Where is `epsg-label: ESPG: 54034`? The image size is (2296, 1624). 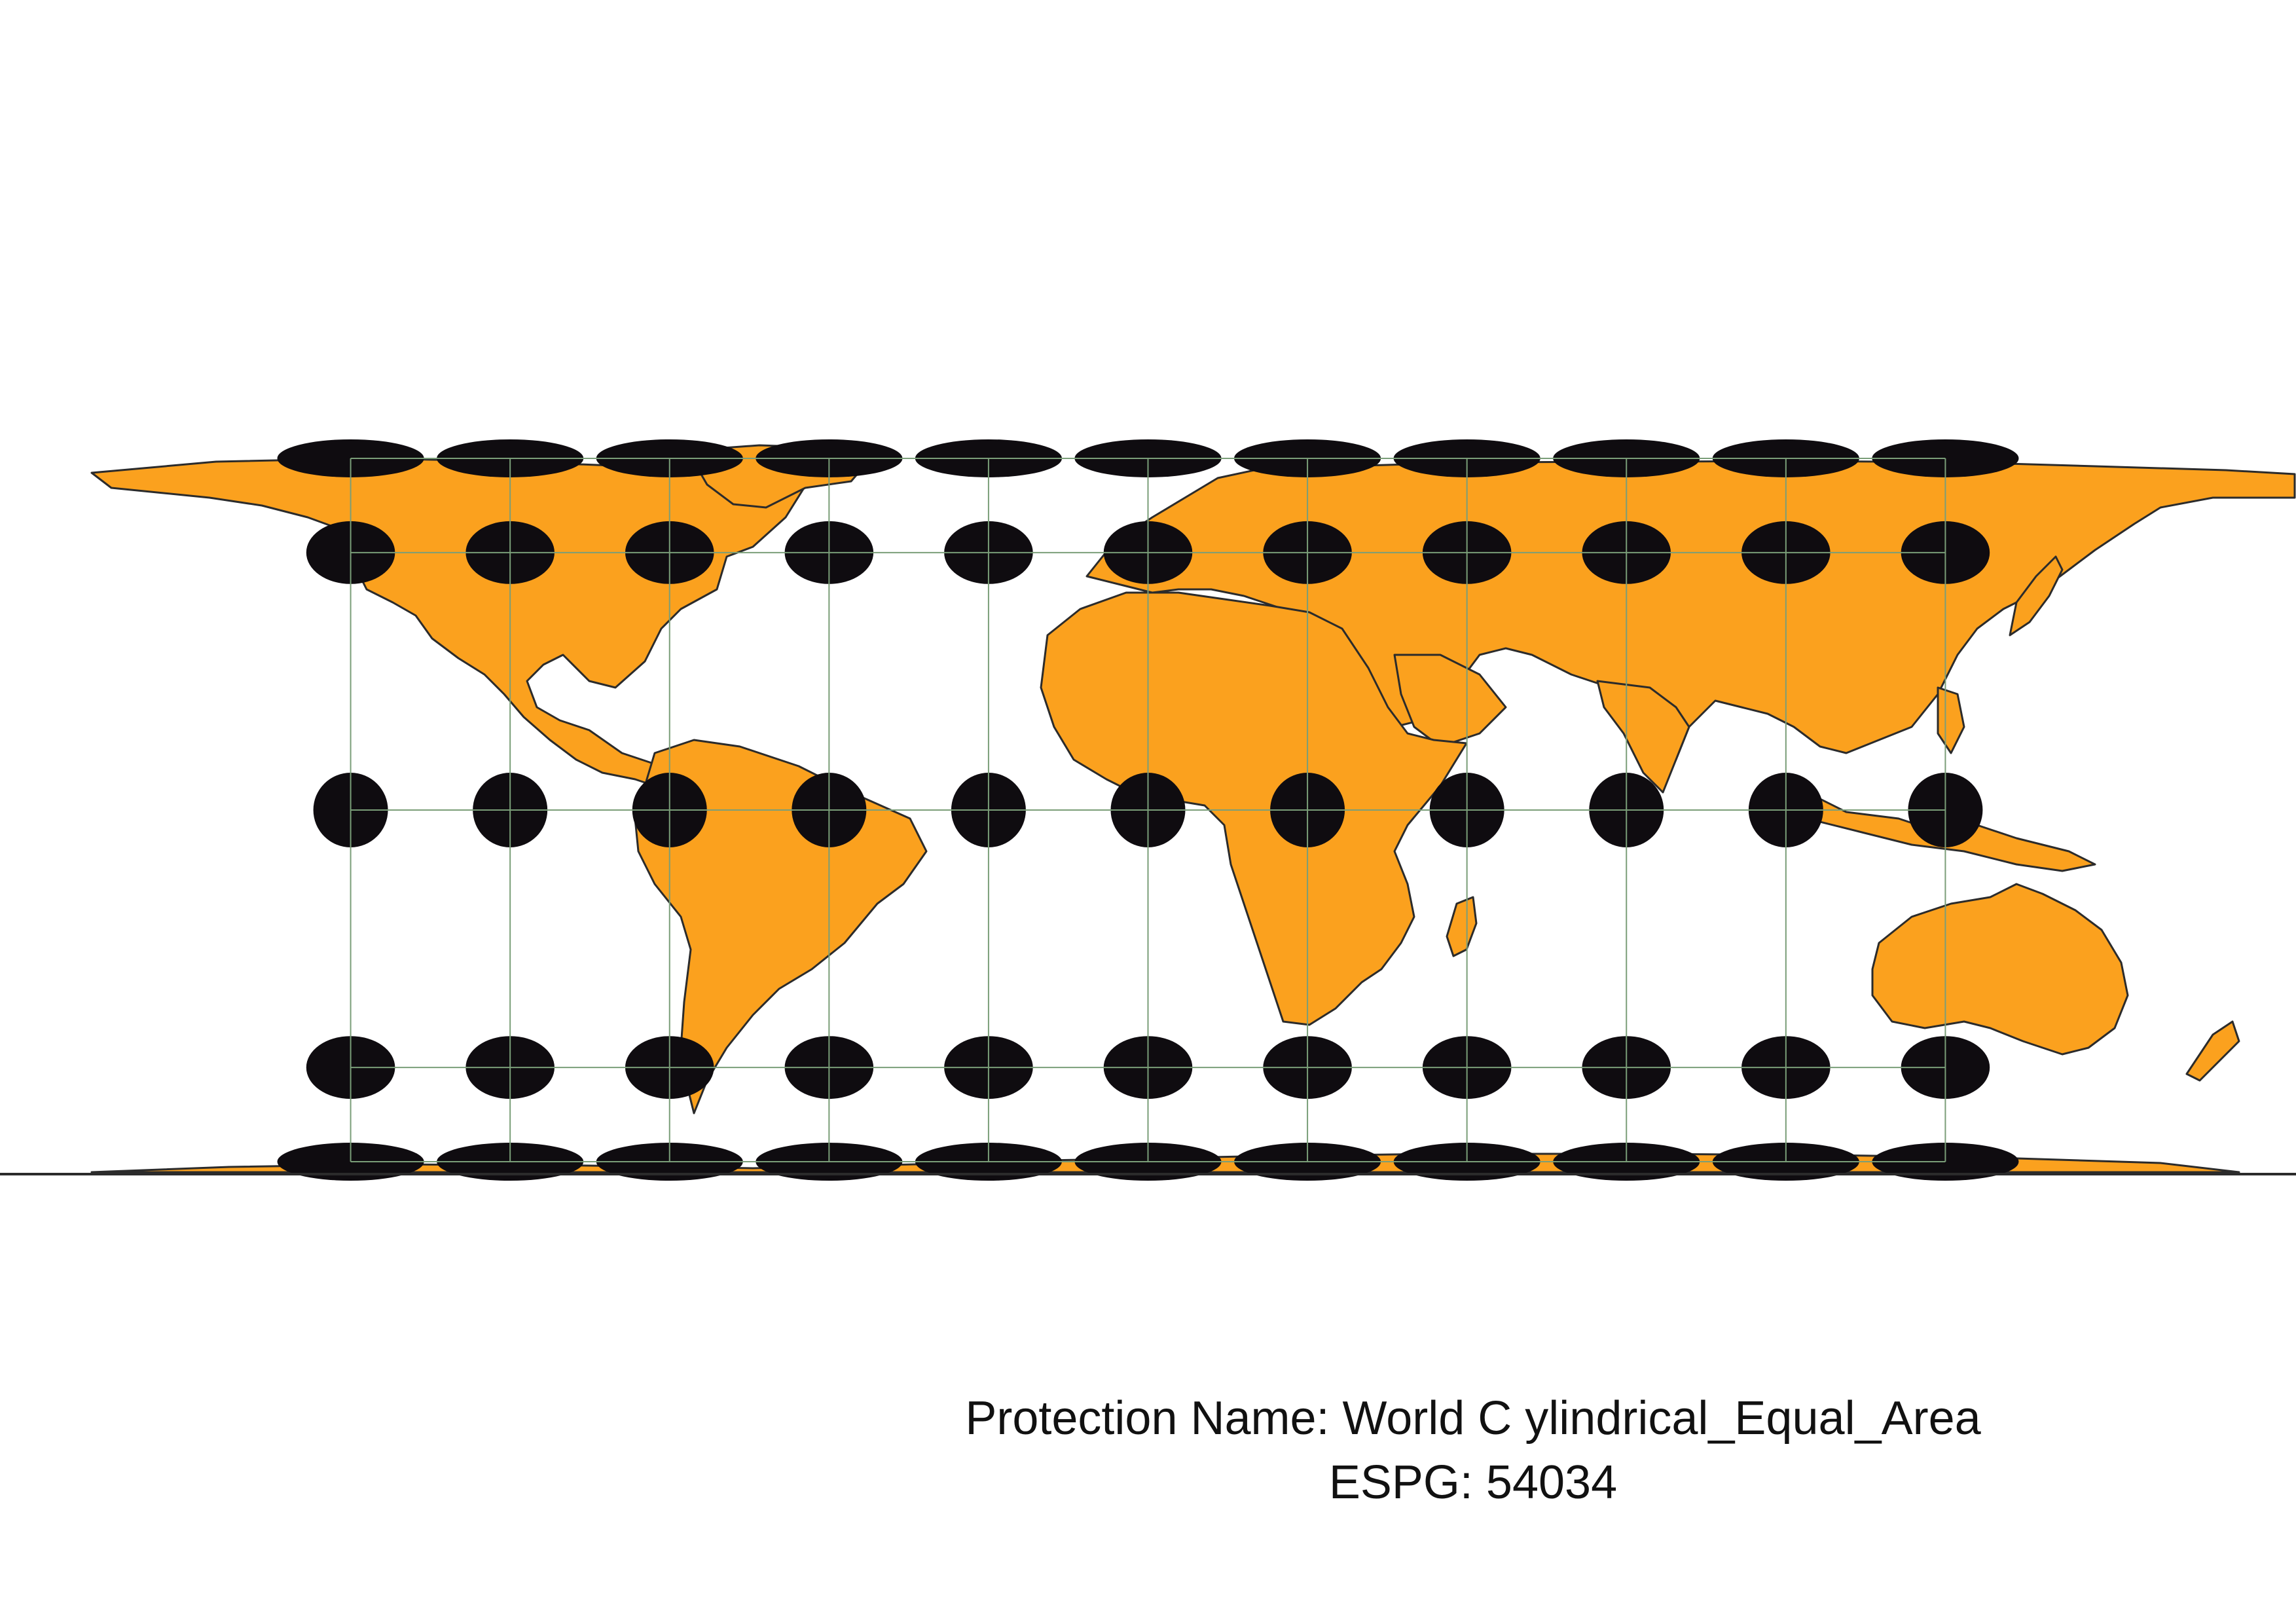
epsg-label: ESPG: 54034 is located at coordinates (1473, 1482).